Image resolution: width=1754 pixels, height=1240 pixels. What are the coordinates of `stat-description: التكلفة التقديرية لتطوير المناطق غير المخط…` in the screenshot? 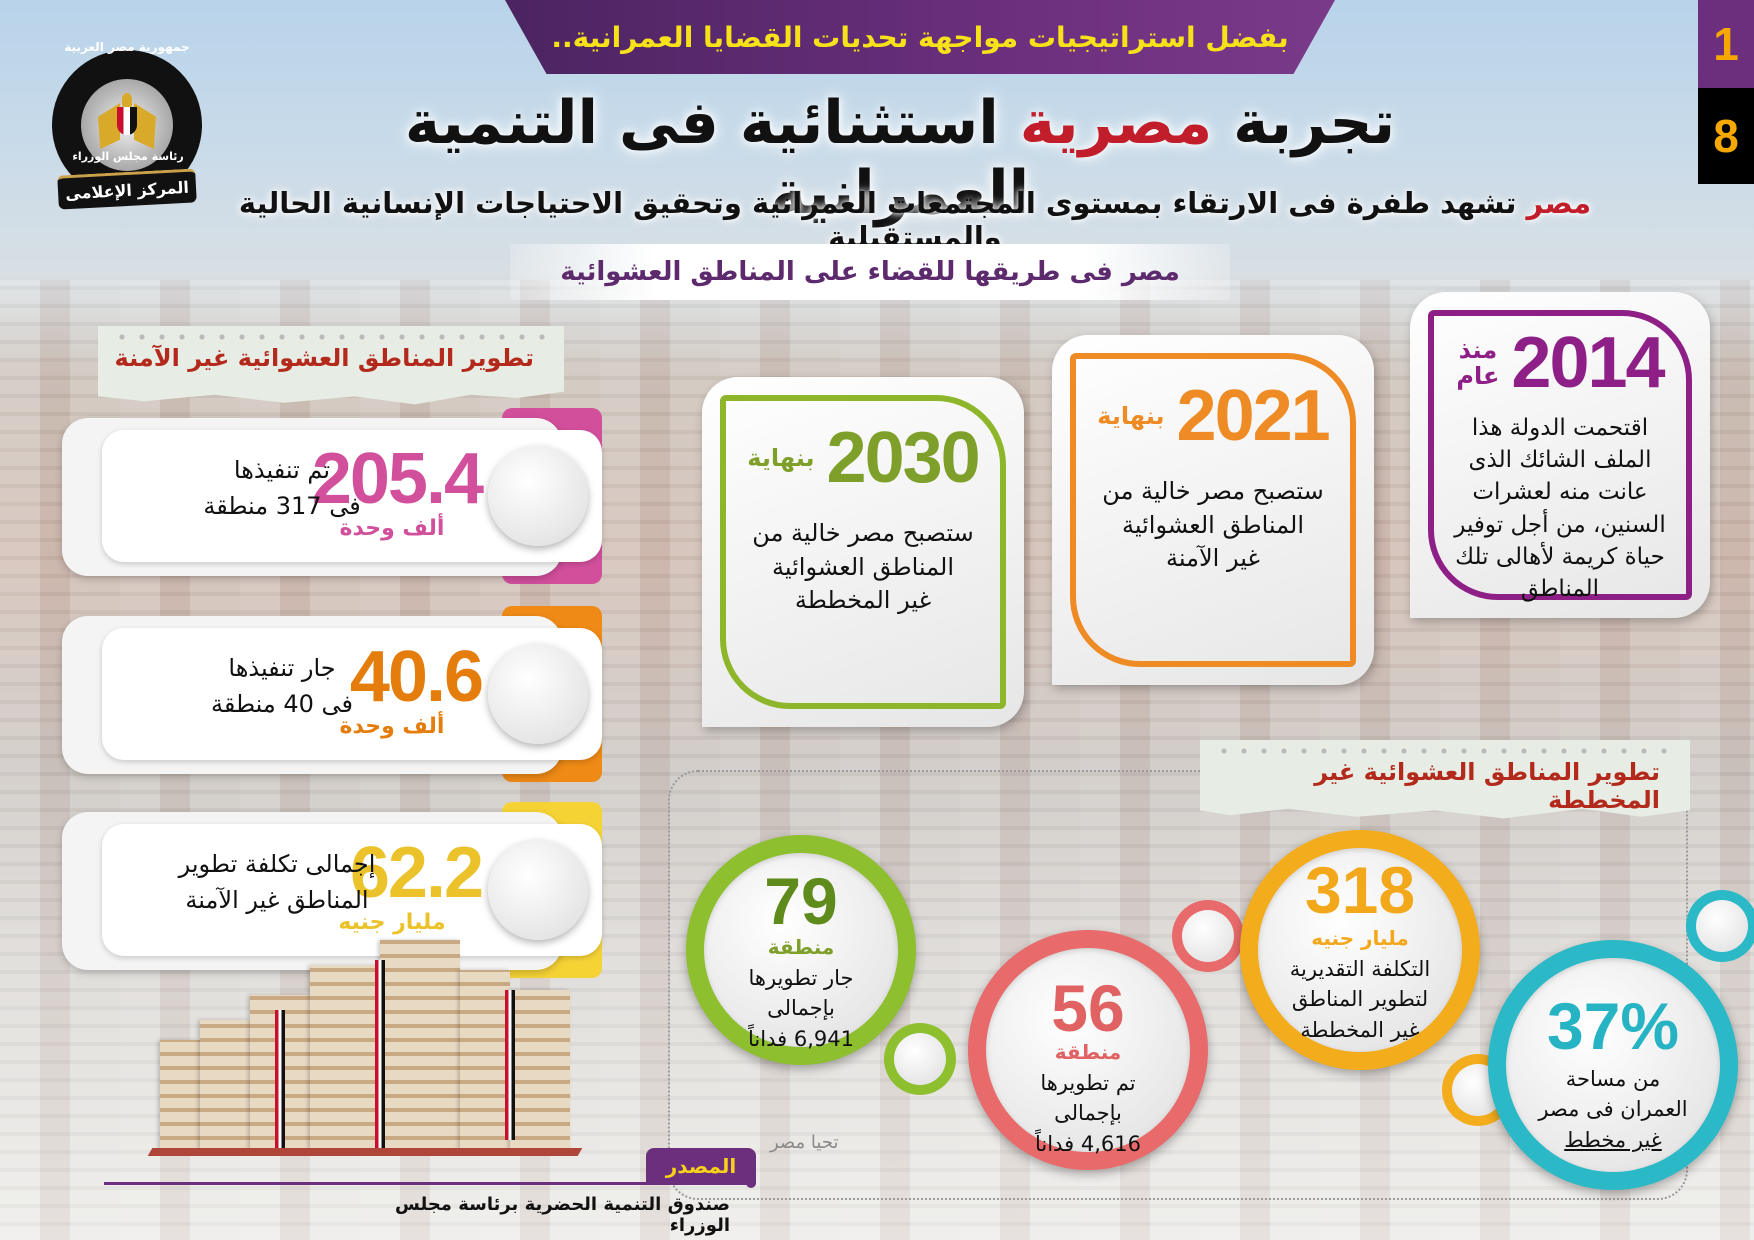 It's located at (1360, 999).